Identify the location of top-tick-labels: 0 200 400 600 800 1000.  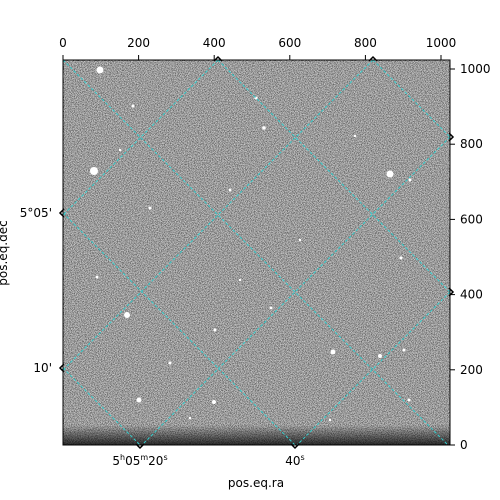
(257, 43).